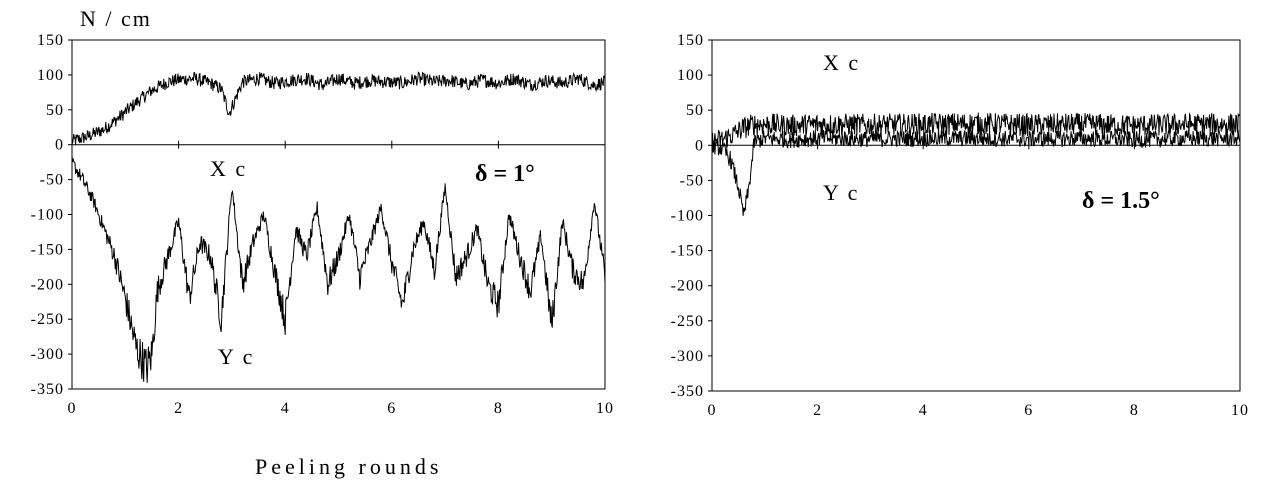  What do you see at coordinates (285, 408) in the screenshot?
I see `left-x-tick-label: 4` at bounding box center [285, 408].